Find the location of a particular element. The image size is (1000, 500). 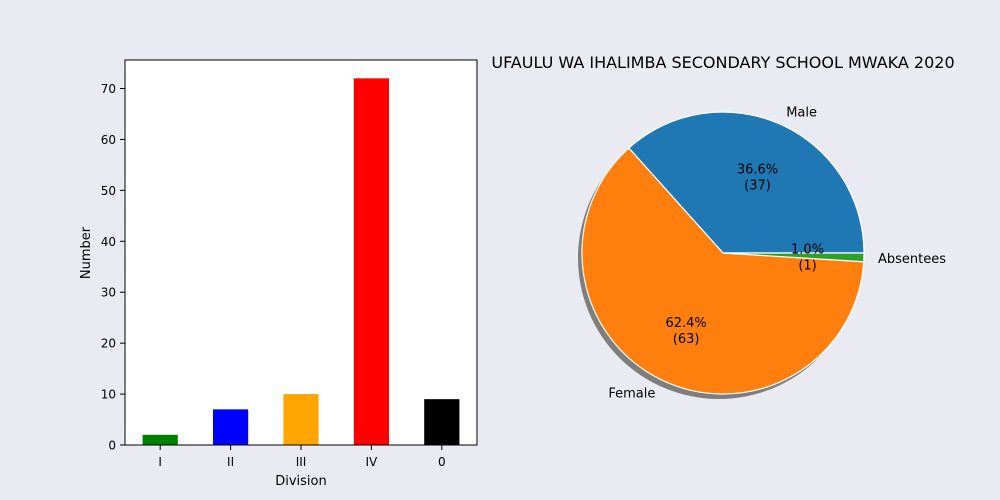

pie-slice-count: (63) is located at coordinates (686, 339).